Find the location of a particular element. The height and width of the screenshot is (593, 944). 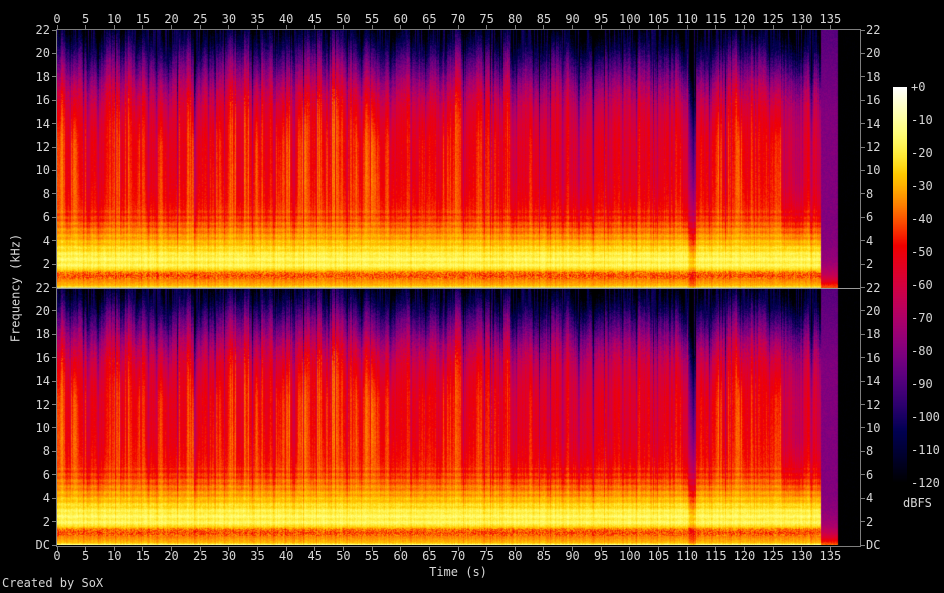

time-tick-label: 65 is located at coordinates (429, 556).